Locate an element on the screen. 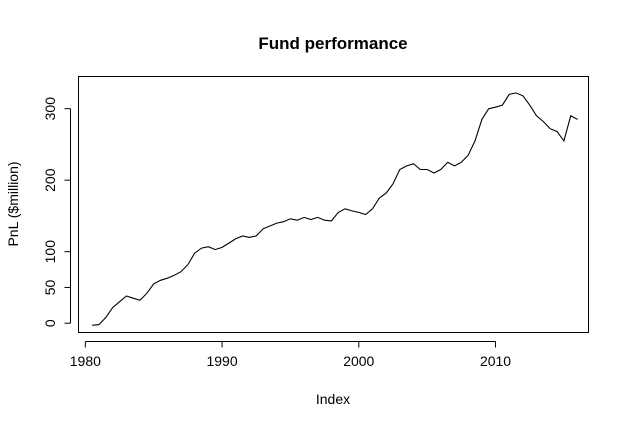 The height and width of the screenshot is (429, 630). chart-title: Fund performance is located at coordinates (332, 43).